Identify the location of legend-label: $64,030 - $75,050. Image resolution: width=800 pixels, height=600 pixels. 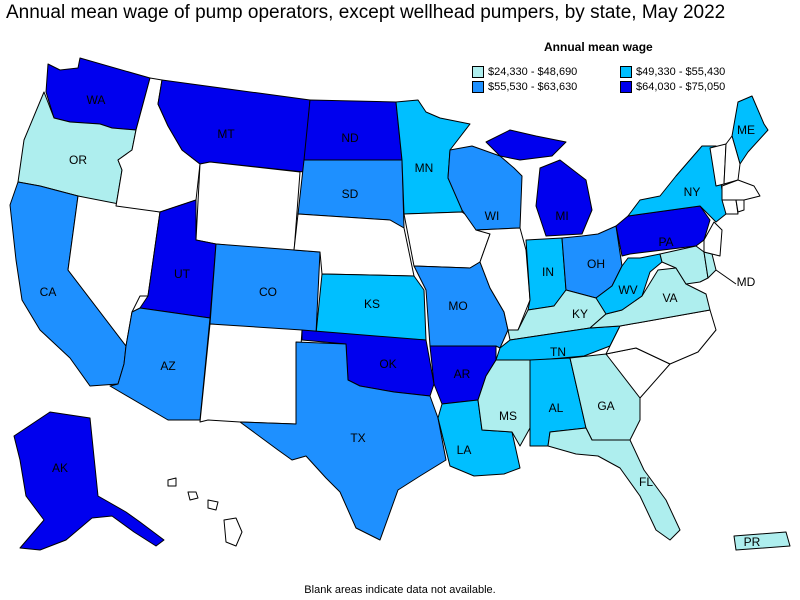
(681, 87).